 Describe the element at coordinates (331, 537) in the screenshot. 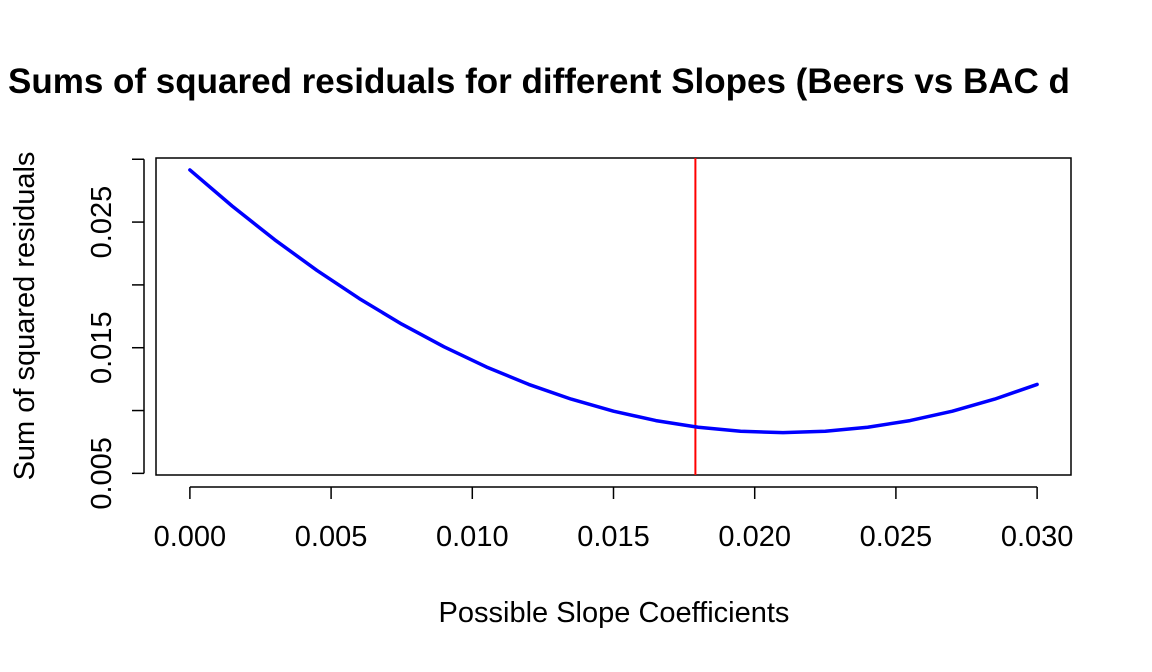

I see `x-tick-label: 0.005` at that location.